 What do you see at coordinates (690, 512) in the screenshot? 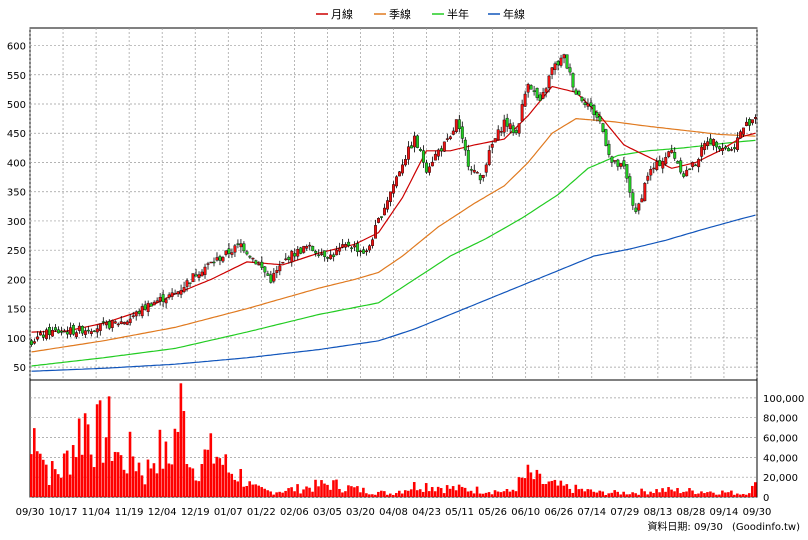
I see `x-tick-label: 08/28` at bounding box center [690, 512].